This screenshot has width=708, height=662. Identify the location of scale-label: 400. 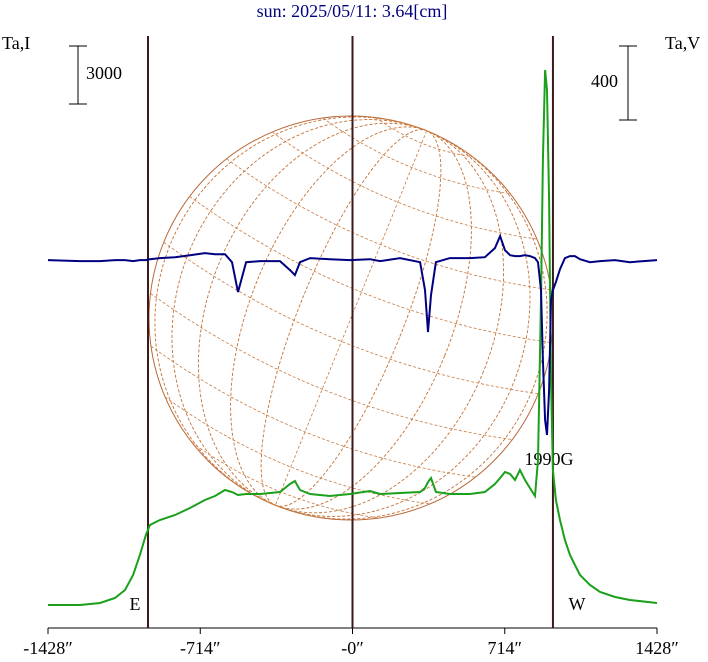
(604, 81).